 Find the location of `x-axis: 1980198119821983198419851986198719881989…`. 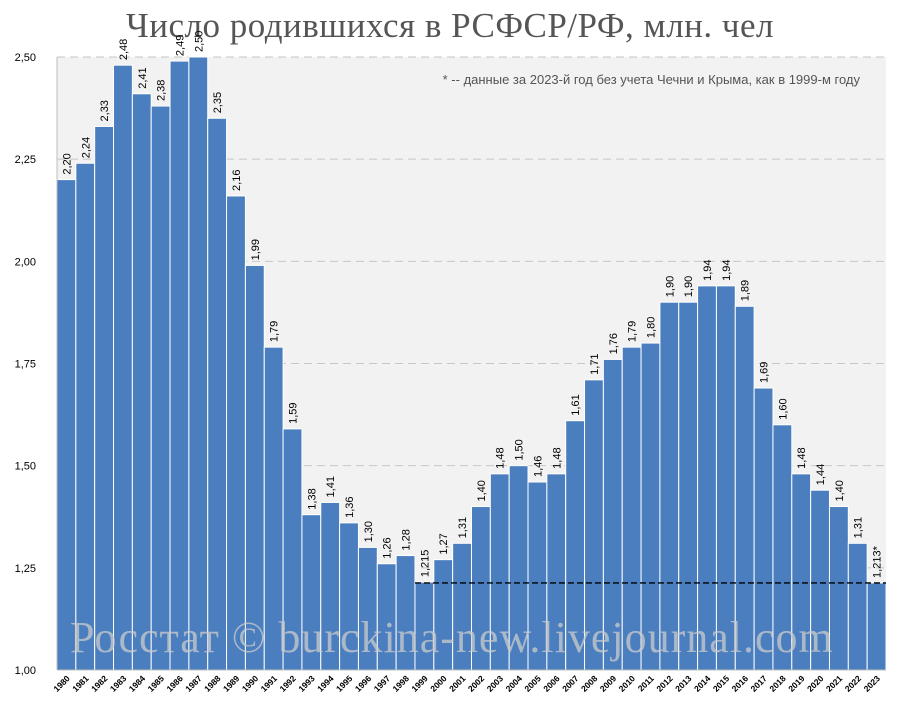

x-axis: 1980198119821983198419851986198719881989… is located at coordinates (468, 681).